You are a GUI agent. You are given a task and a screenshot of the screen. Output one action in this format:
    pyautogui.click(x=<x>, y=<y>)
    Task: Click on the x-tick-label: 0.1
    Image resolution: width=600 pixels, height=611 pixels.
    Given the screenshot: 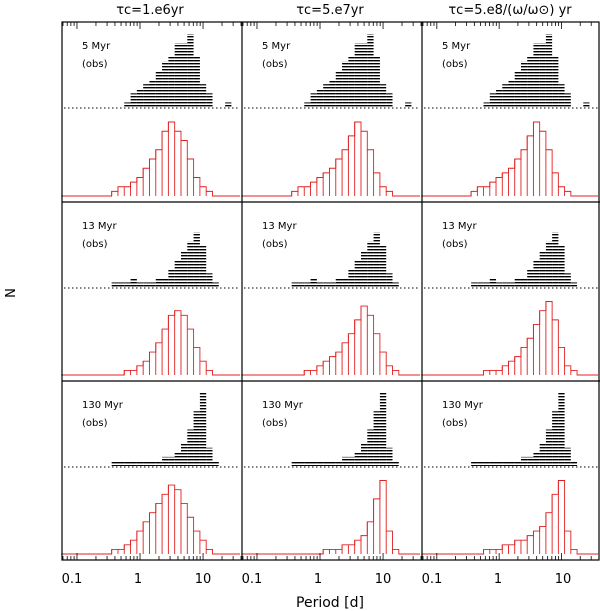 What is the action you would take?
    pyautogui.click(x=432, y=579)
    